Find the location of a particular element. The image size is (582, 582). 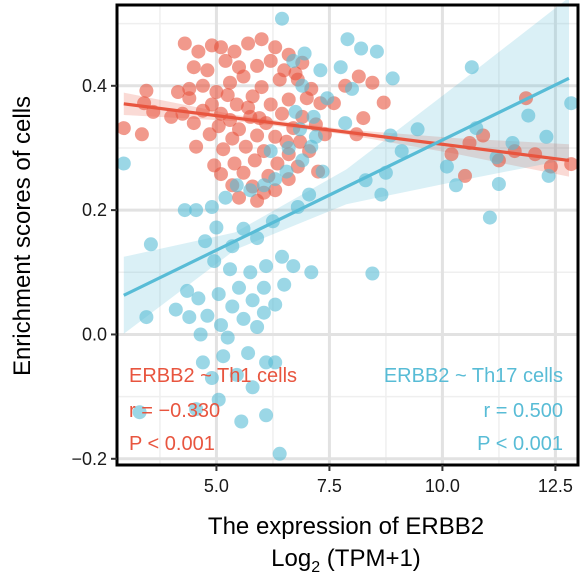

x-axis-unit-log: Log is located at coordinates (291, 558).